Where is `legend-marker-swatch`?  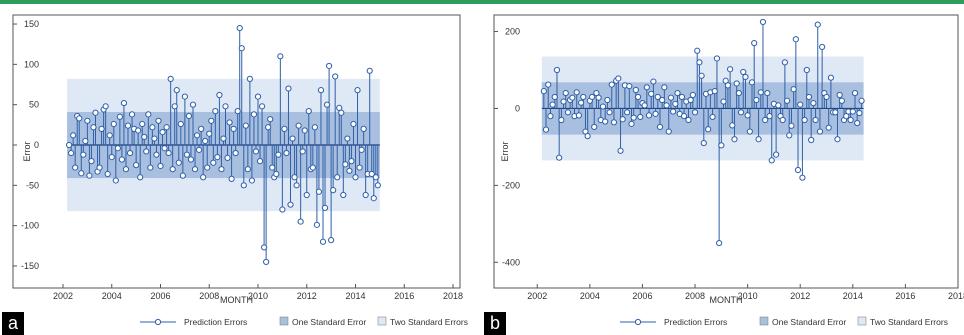
legend-marker-swatch is located at coordinates (158, 322).